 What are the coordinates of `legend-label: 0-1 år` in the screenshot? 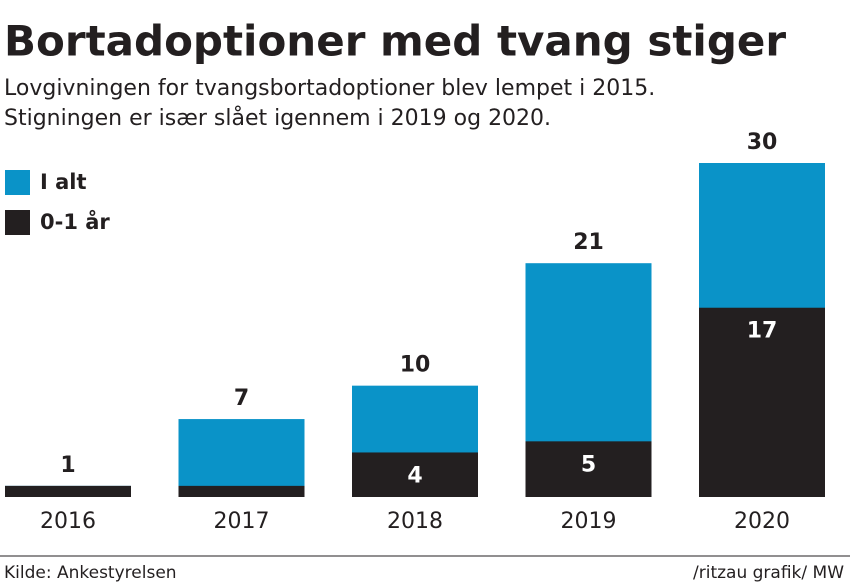 It's located at (75, 221).